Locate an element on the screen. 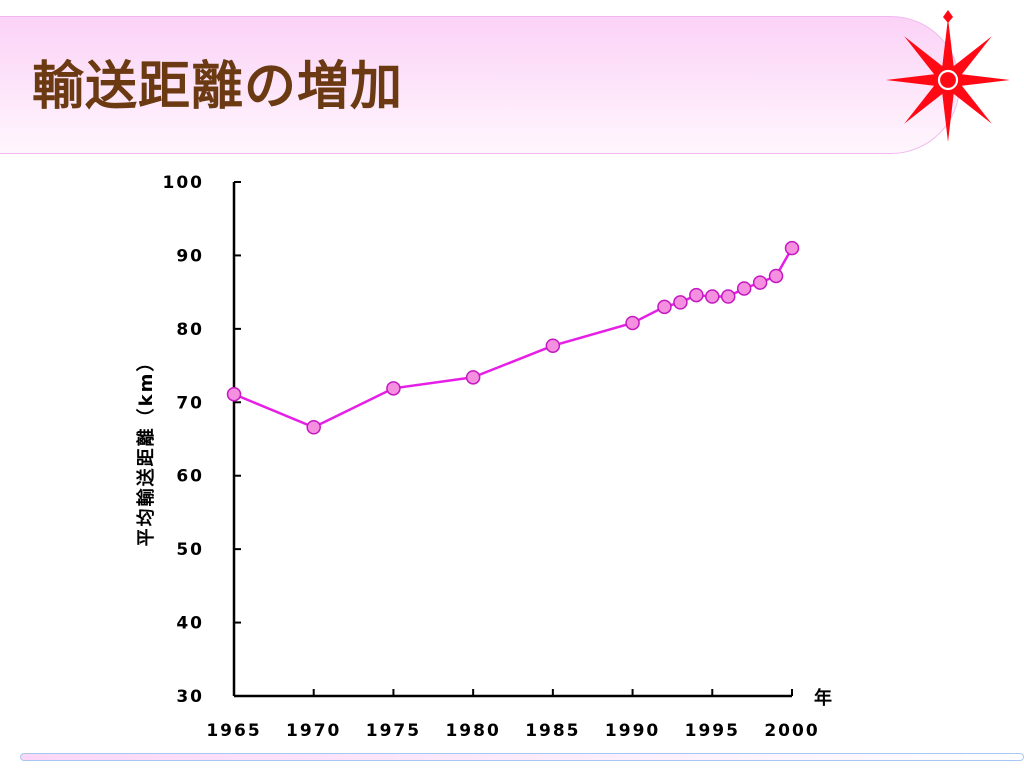 Image resolution: width=1024 pixels, height=768 pixels. x-ticks: 1965 1970 1975 1980 1985 1990 1995 2000 is located at coordinates (512, 715).